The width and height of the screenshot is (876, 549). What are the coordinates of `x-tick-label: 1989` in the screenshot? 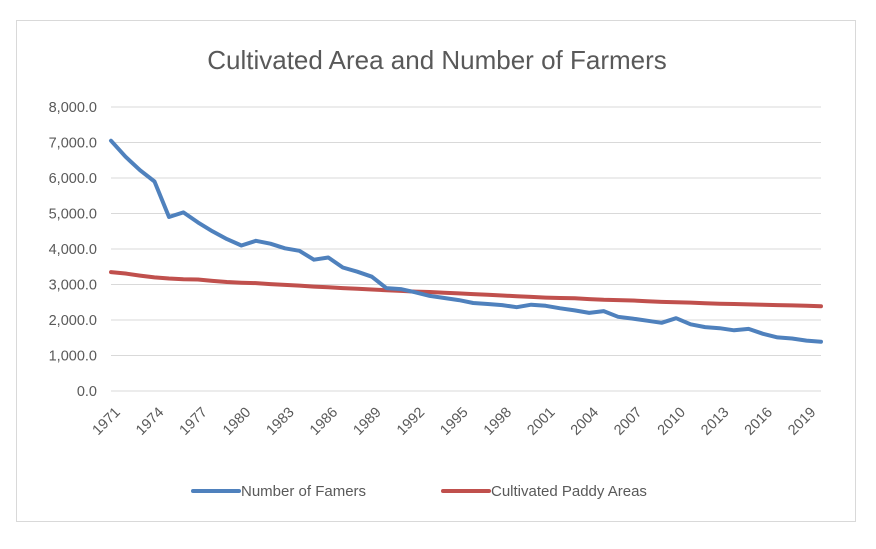 It's located at (368, 422).